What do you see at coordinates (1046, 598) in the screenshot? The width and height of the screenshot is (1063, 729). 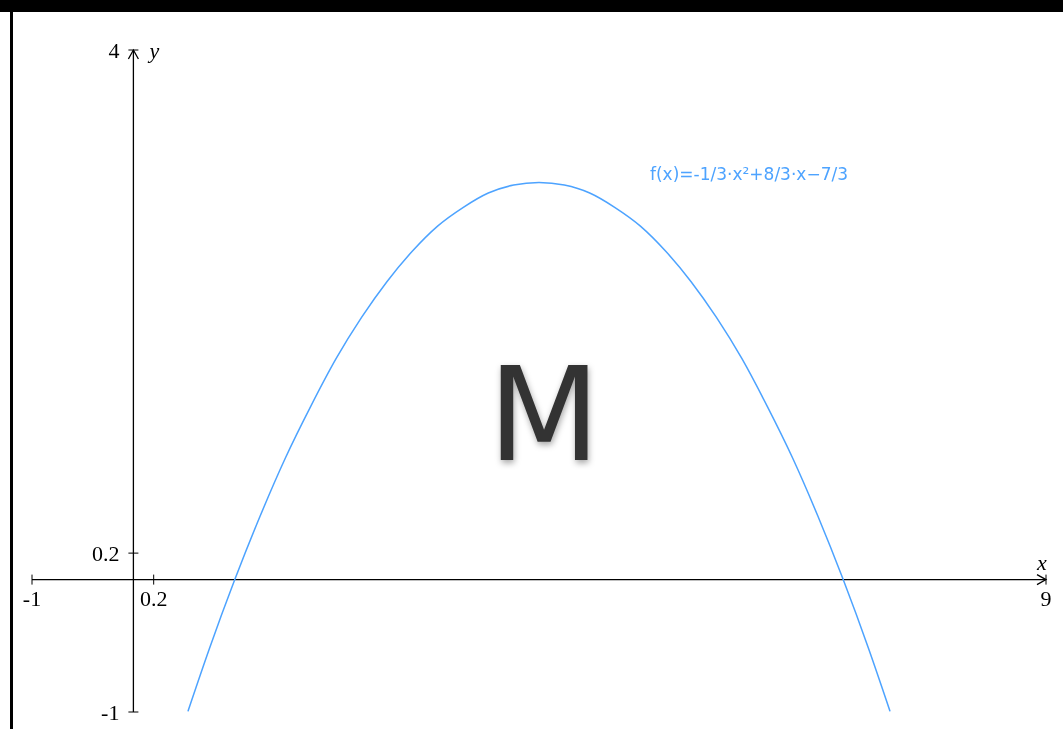 I see `x-tick-label: 9` at bounding box center [1046, 598].